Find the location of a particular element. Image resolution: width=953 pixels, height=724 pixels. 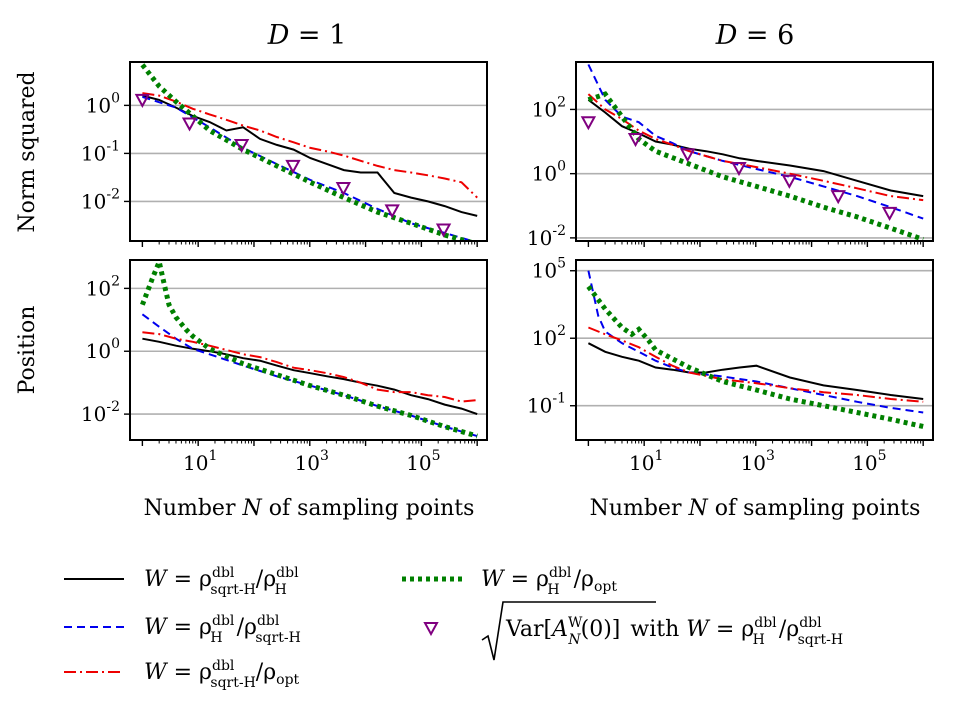

x-axis-label-right: Number N of sampling points is located at coordinates (755, 508).